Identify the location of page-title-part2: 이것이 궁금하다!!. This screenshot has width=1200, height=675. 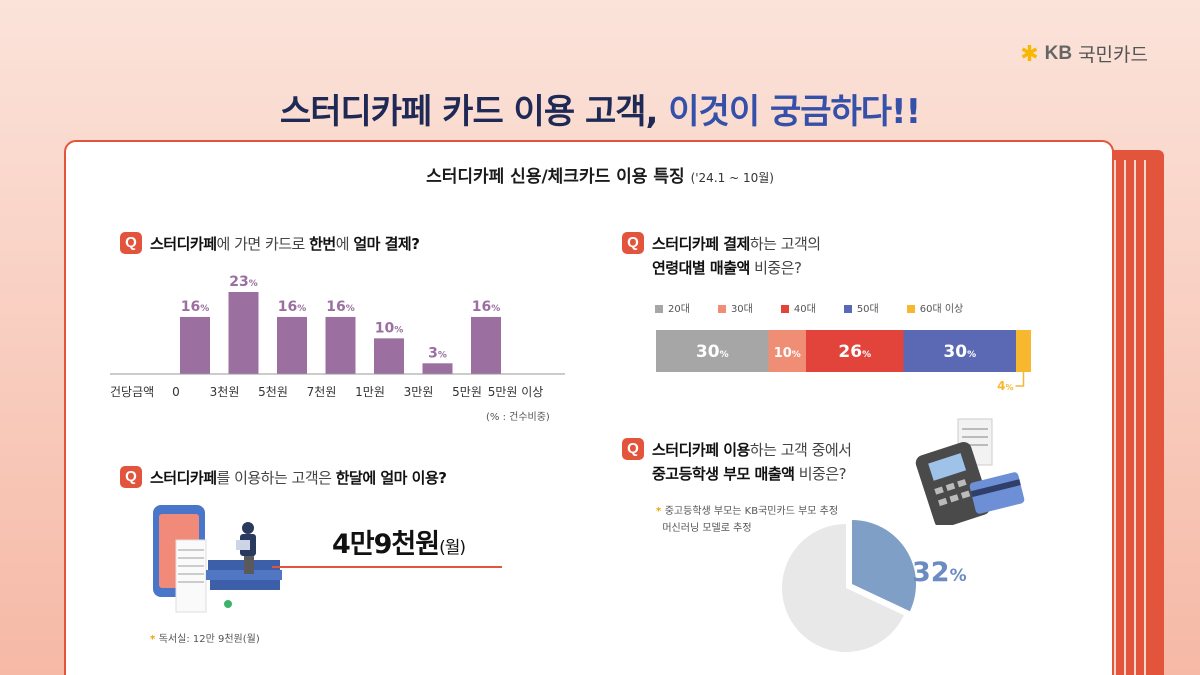
(794, 112).